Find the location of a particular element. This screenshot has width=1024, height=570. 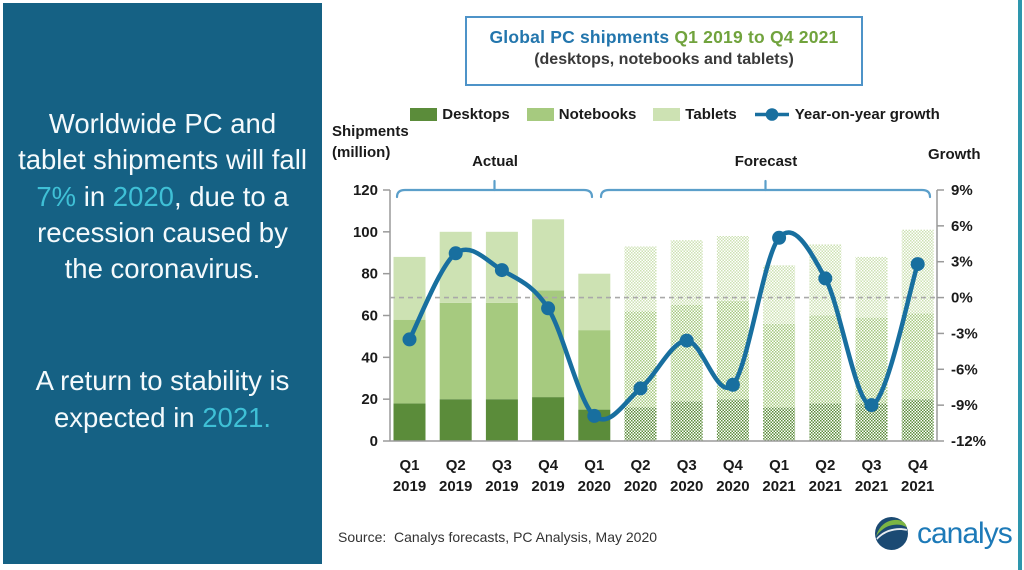

bar-Q3-2021 is located at coordinates (871, 348).